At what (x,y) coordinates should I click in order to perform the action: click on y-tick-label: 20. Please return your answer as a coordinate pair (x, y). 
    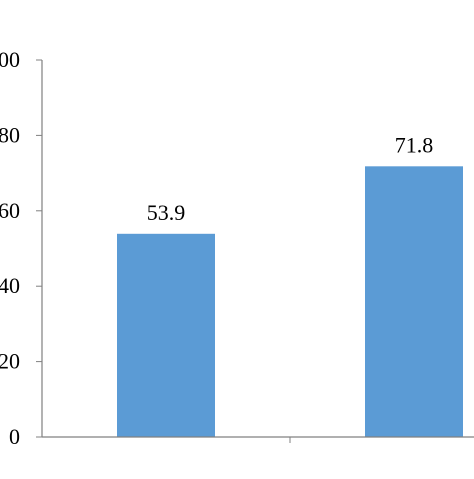
    Looking at the image, I should click on (10, 361).